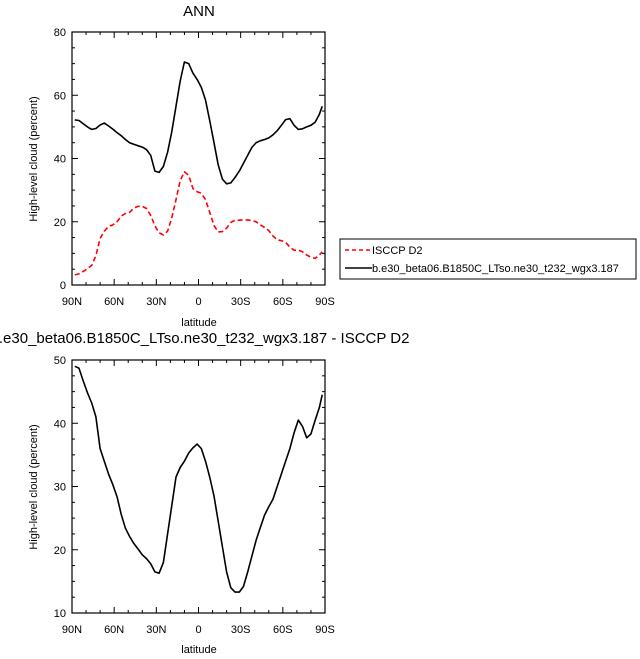 Image resolution: width=640 pixels, height=659 pixels. Describe the element at coordinates (60, 96) in the screenshot. I see `top-y-tick-label: 60` at that location.